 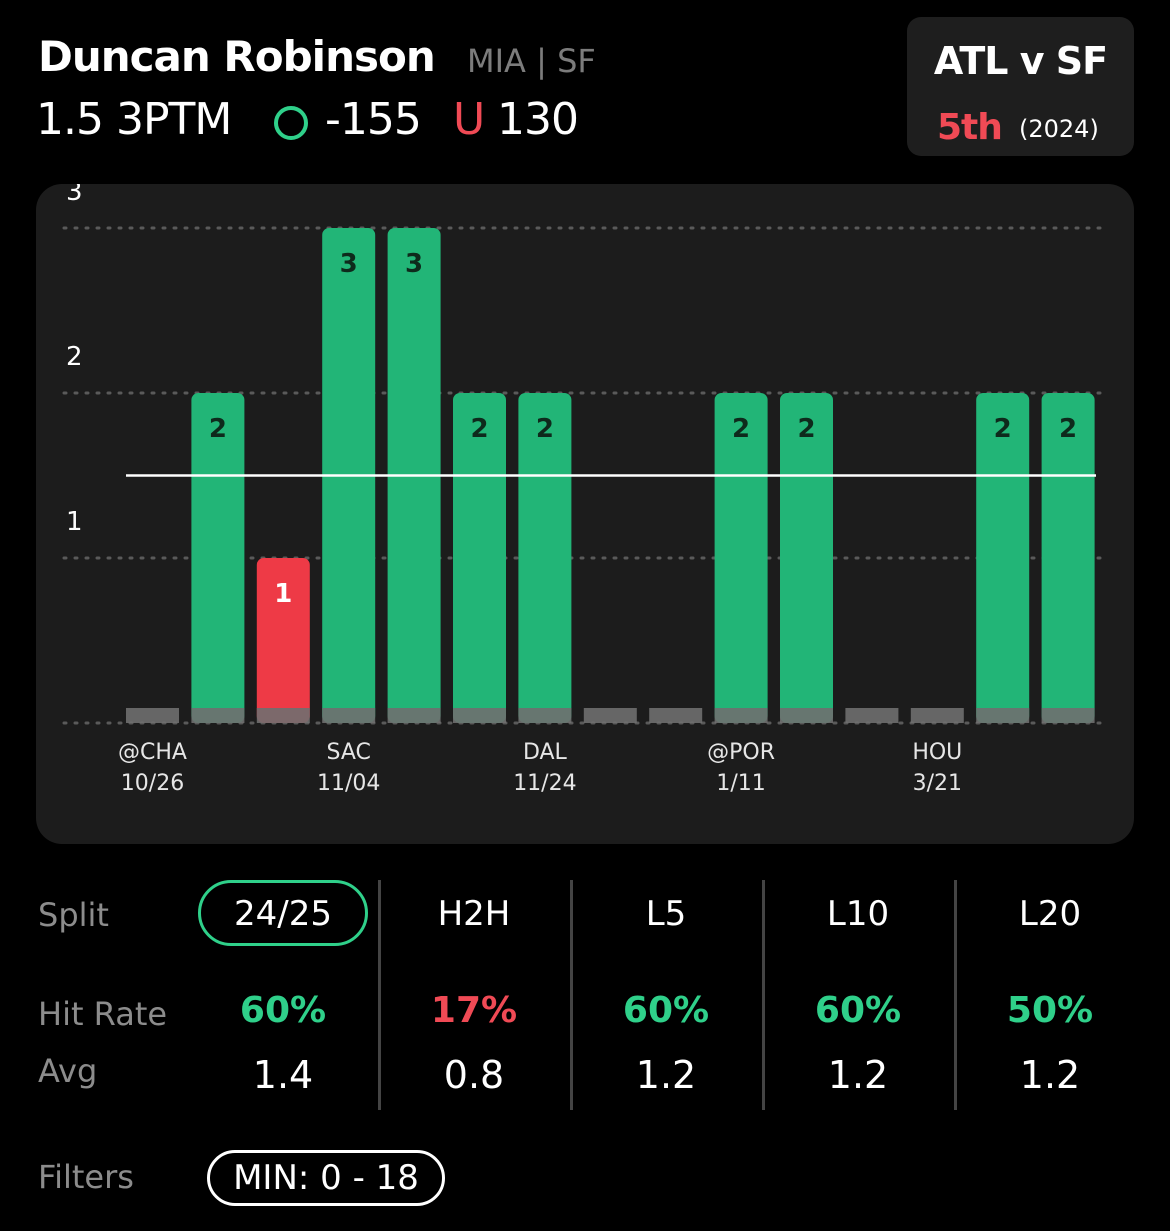 What do you see at coordinates (469, 119) in the screenshot?
I see `under-label: U` at bounding box center [469, 119].